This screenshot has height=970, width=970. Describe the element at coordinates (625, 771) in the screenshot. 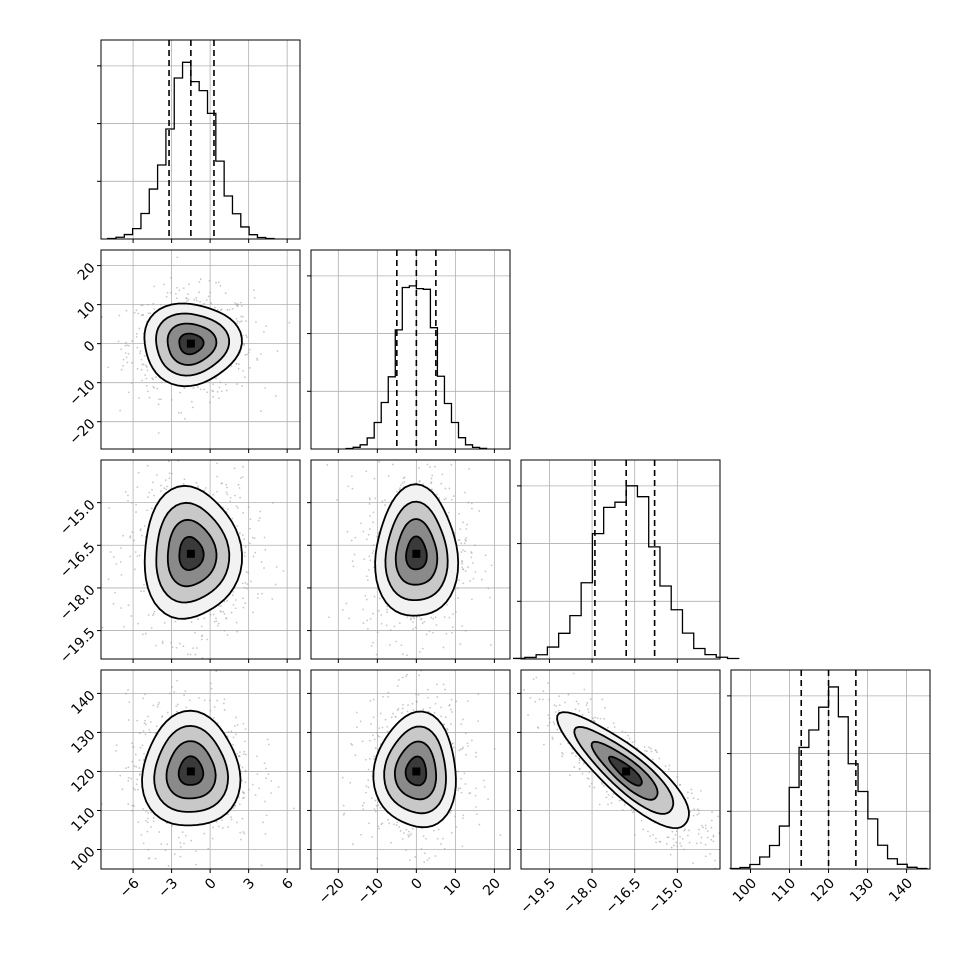

I see `contour-line` at that location.